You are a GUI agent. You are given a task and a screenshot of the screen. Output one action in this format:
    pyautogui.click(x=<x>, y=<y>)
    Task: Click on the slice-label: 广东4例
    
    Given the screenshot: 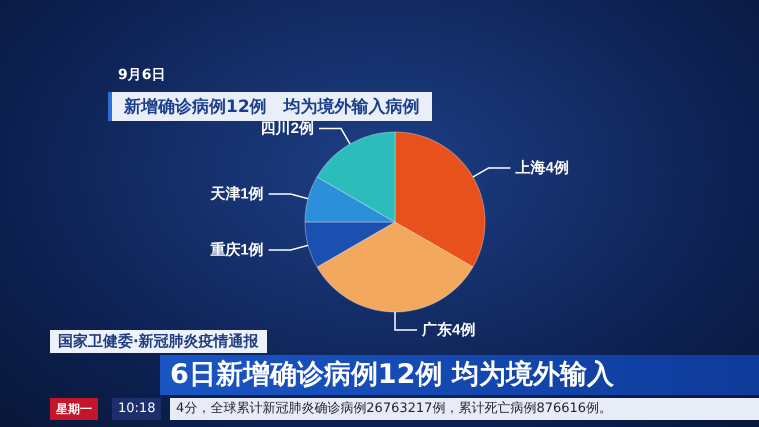 What is the action you would take?
    pyautogui.click(x=448, y=329)
    